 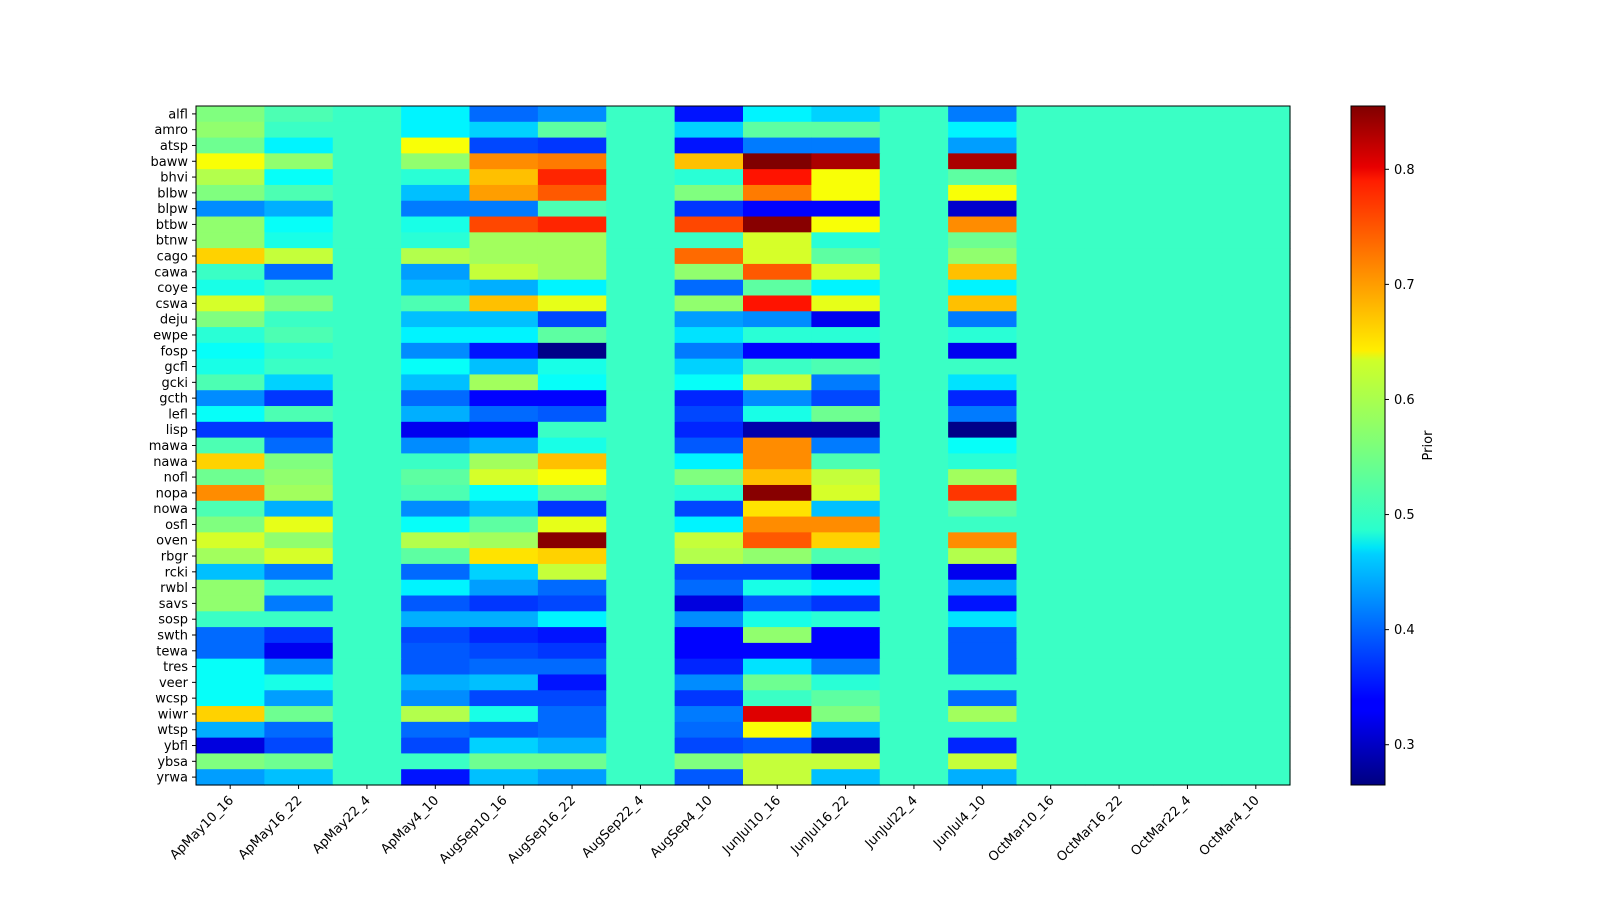 I want to click on y-tick-label: coye, so click(x=172, y=288).